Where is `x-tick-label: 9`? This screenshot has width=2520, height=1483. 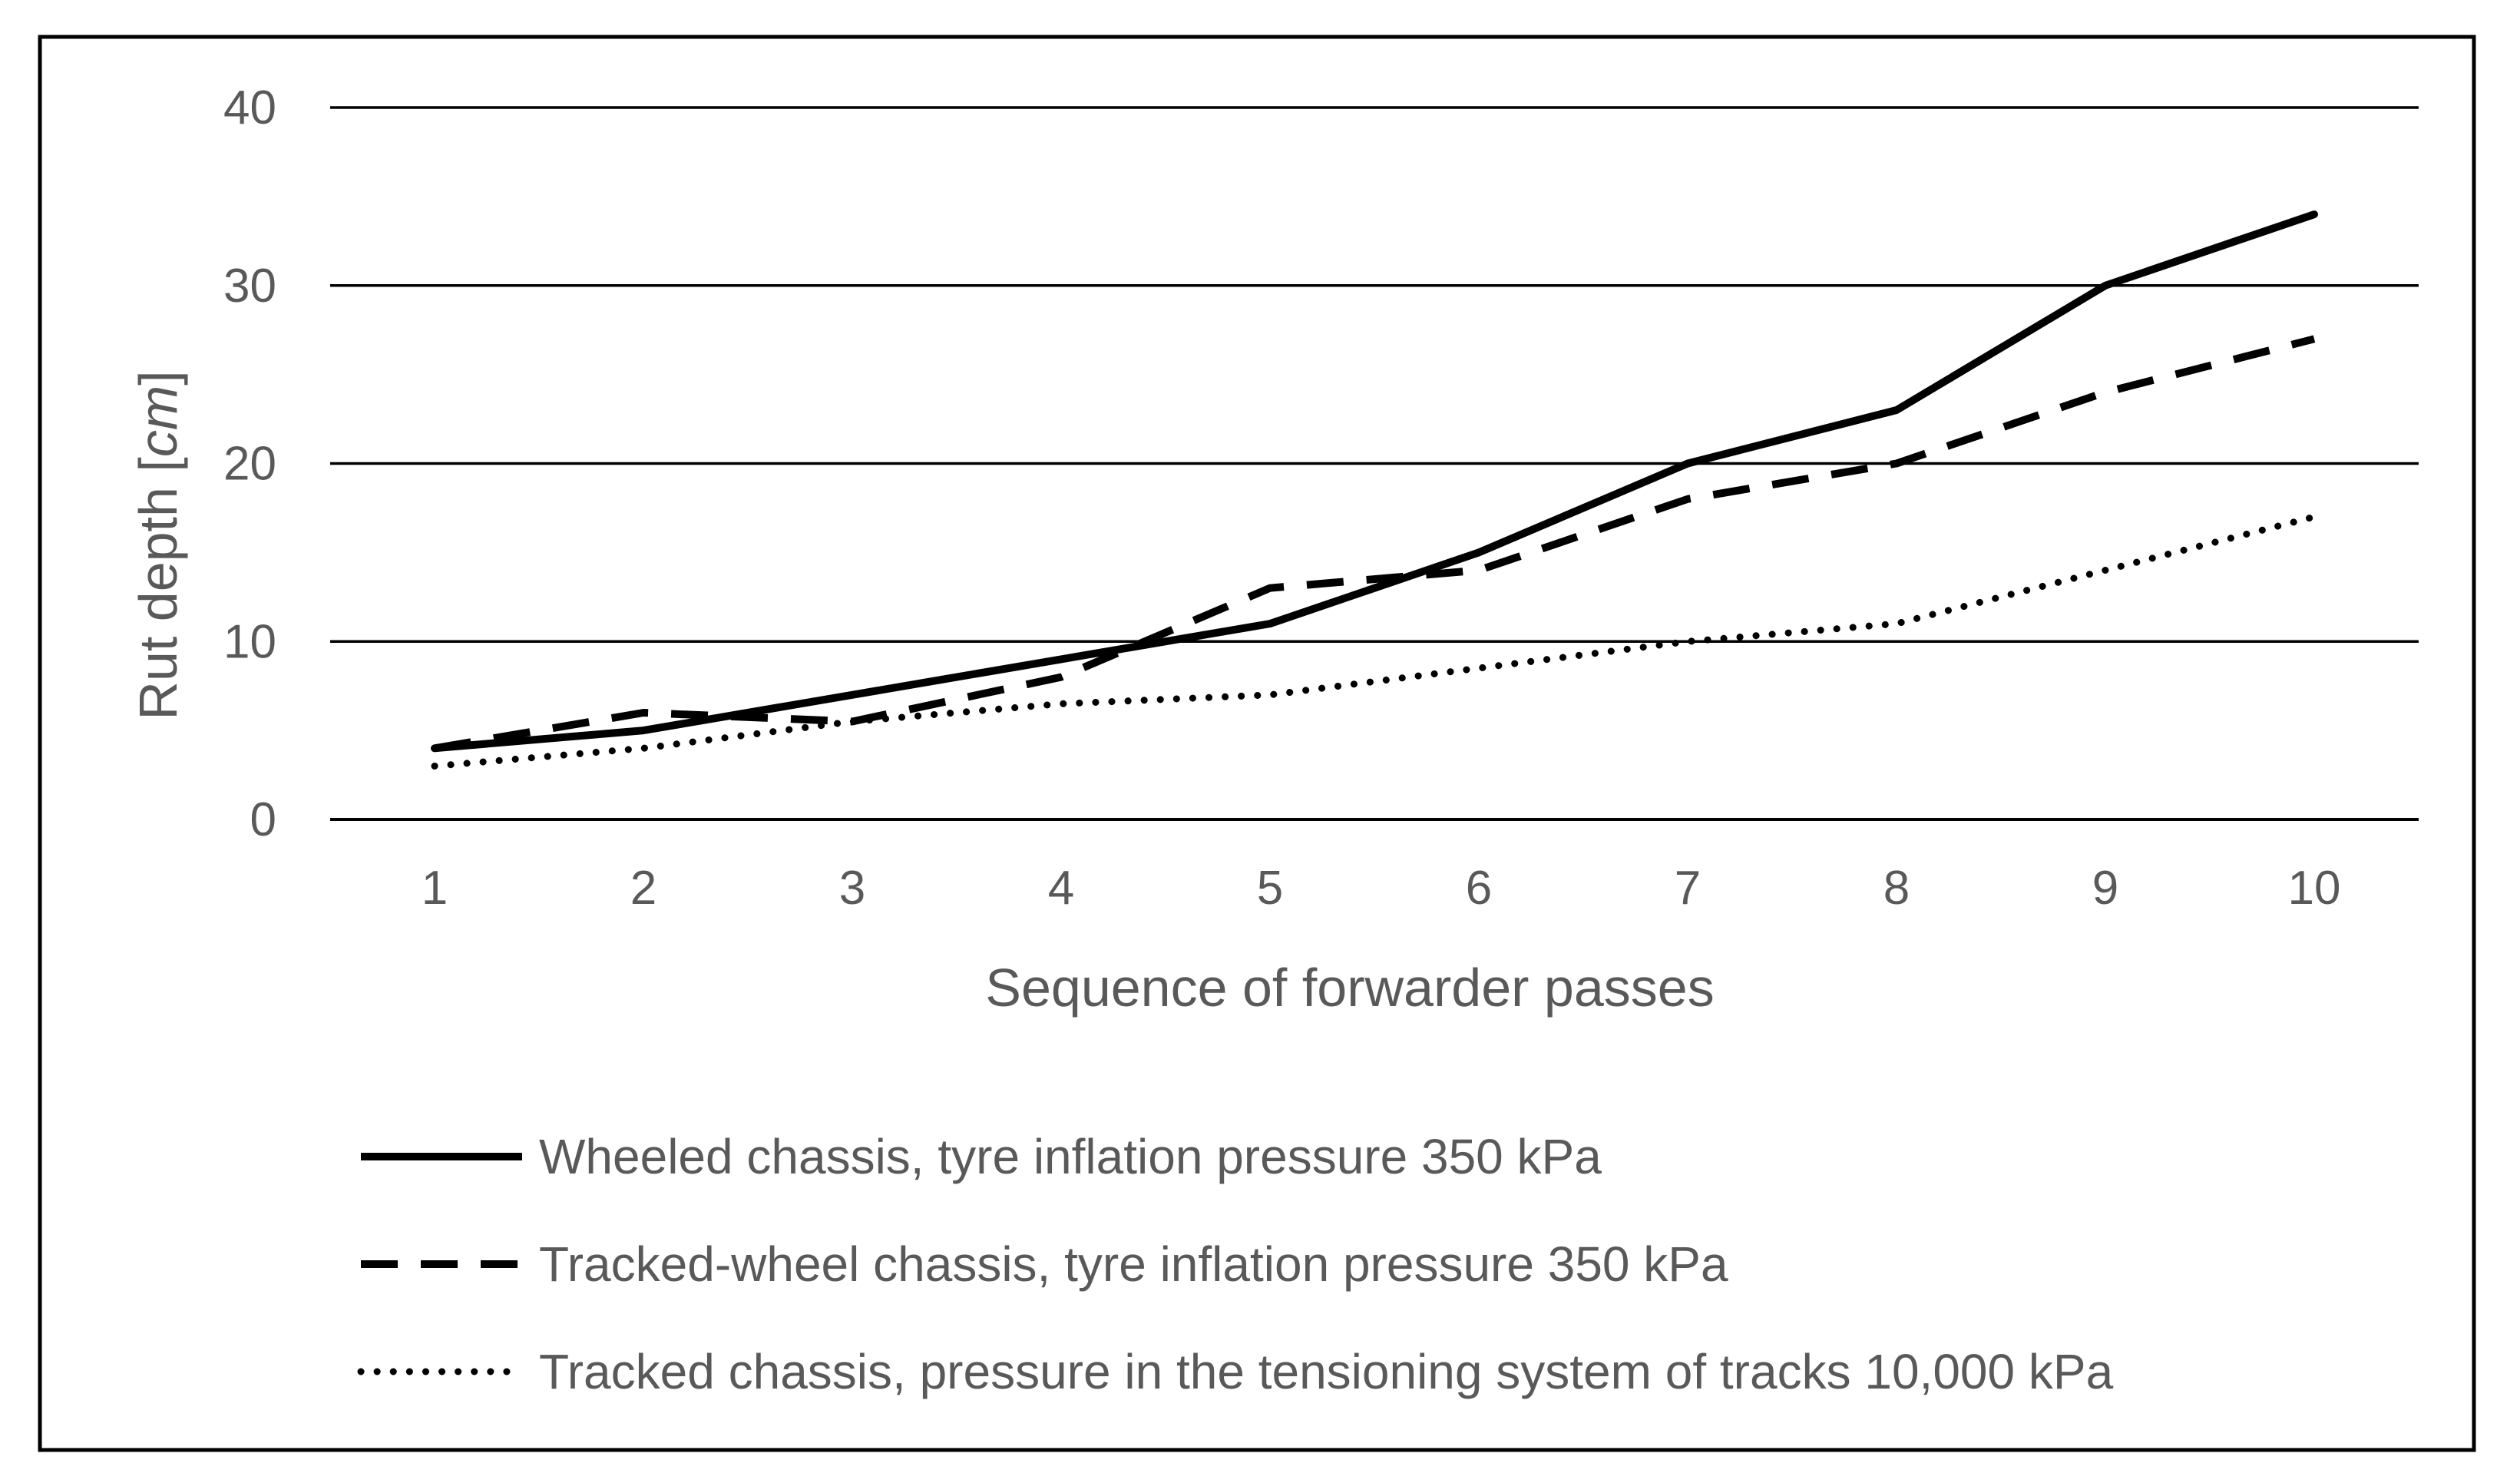 x-tick-label: 9 is located at coordinates (2105, 888).